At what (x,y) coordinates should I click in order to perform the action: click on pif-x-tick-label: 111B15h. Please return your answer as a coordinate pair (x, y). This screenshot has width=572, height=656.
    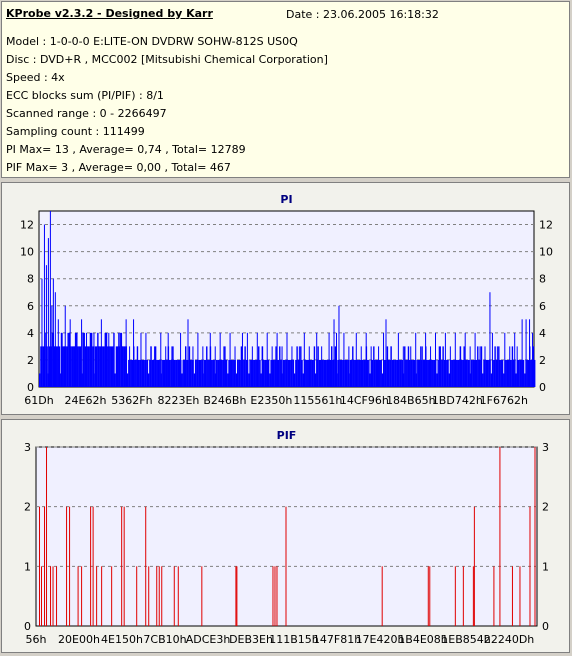
    Looking at the image, I should click on (294, 639).